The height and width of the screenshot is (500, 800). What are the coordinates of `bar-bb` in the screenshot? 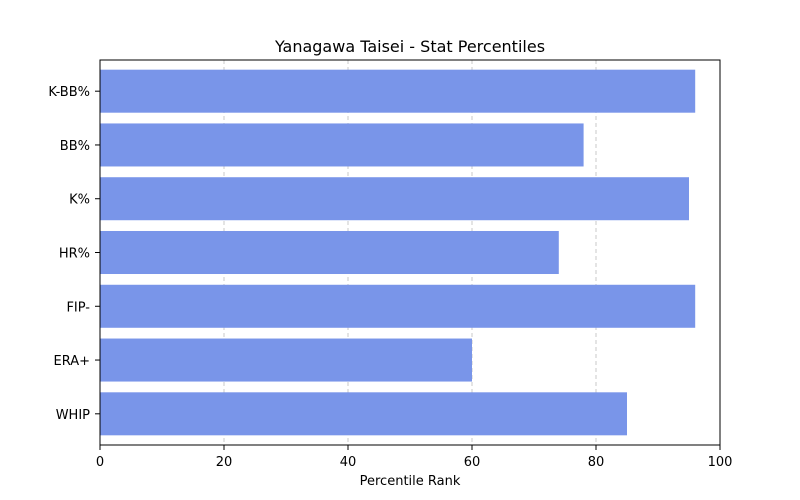 It's located at (342, 145).